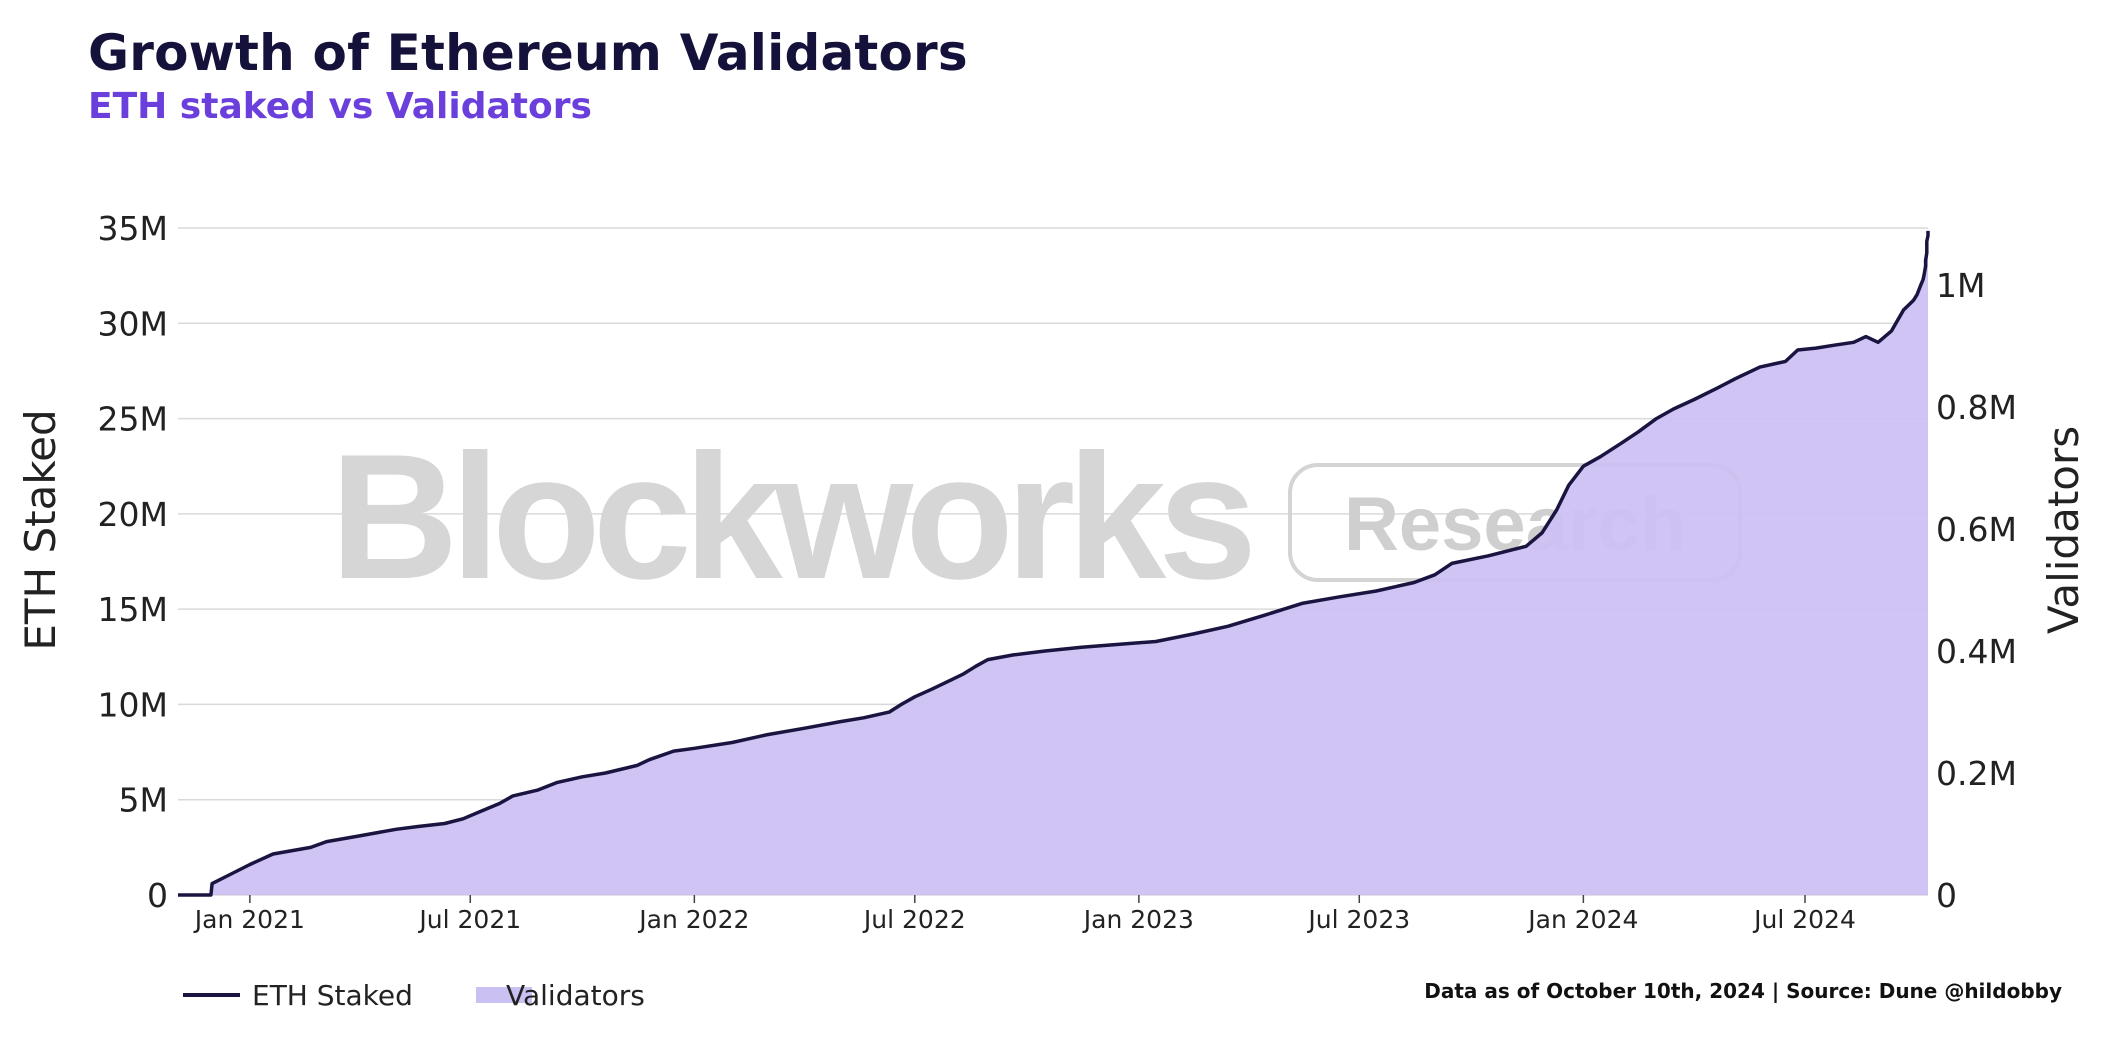 Image resolution: width=2111 pixels, height=1037 pixels. What do you see at coordinates (528, 53) in the screenshot?
I see `chart-title: Growth of Ethereum Validators` at bounding box center [528, 53].